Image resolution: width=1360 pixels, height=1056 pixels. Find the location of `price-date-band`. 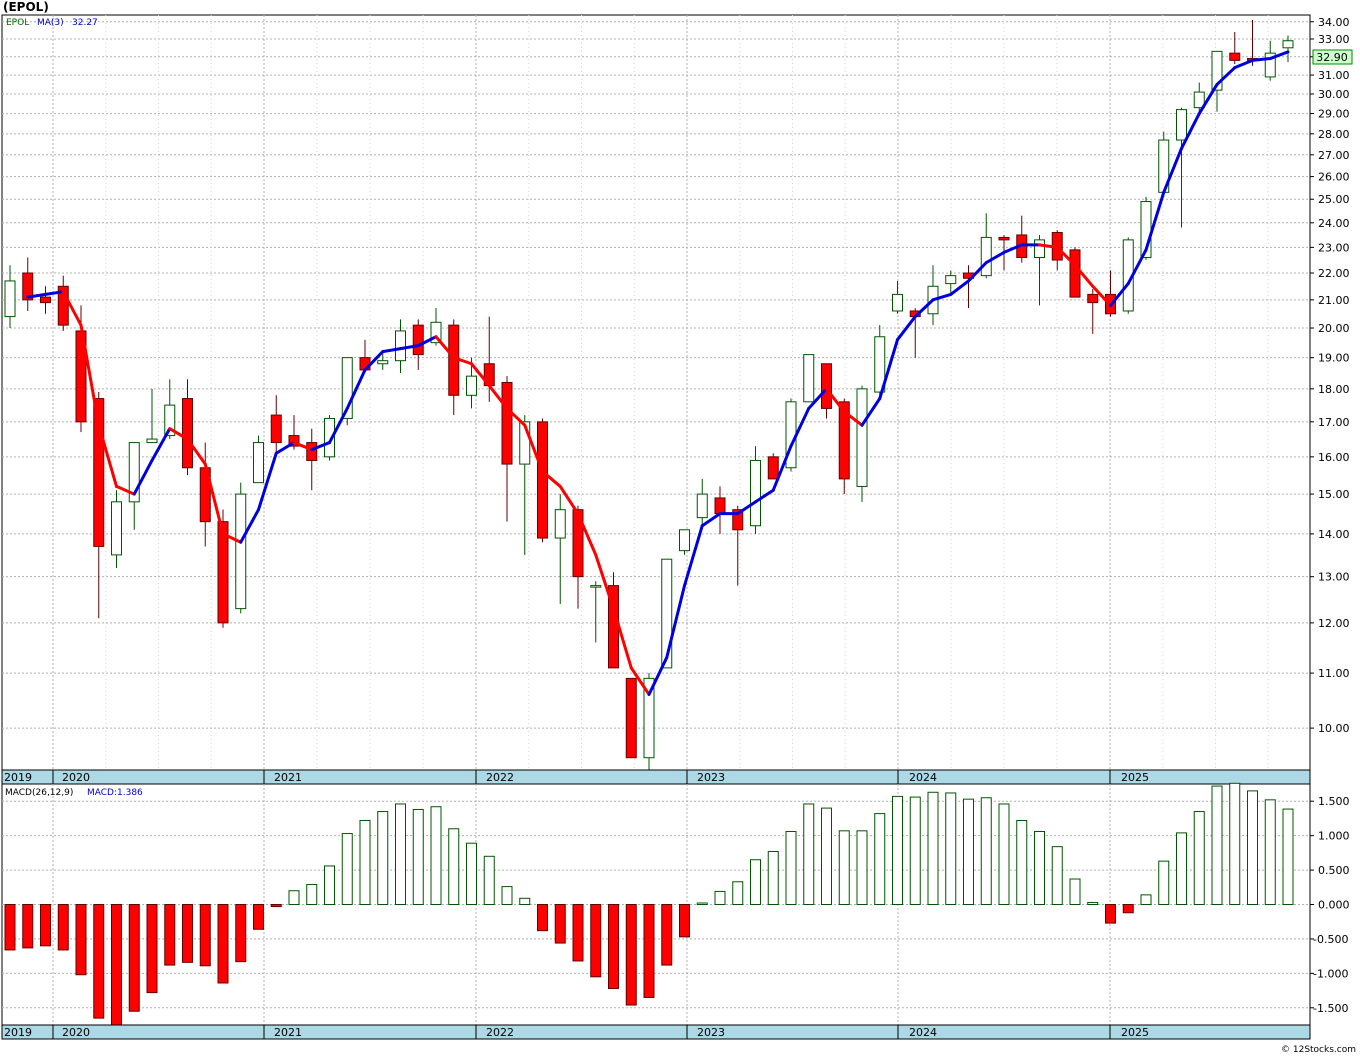

price-date-band is located at coordinates (656, 777).